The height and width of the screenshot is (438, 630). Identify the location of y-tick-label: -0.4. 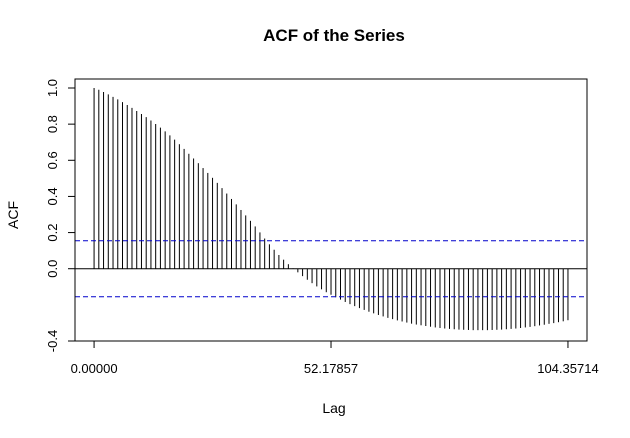
(52, 341).